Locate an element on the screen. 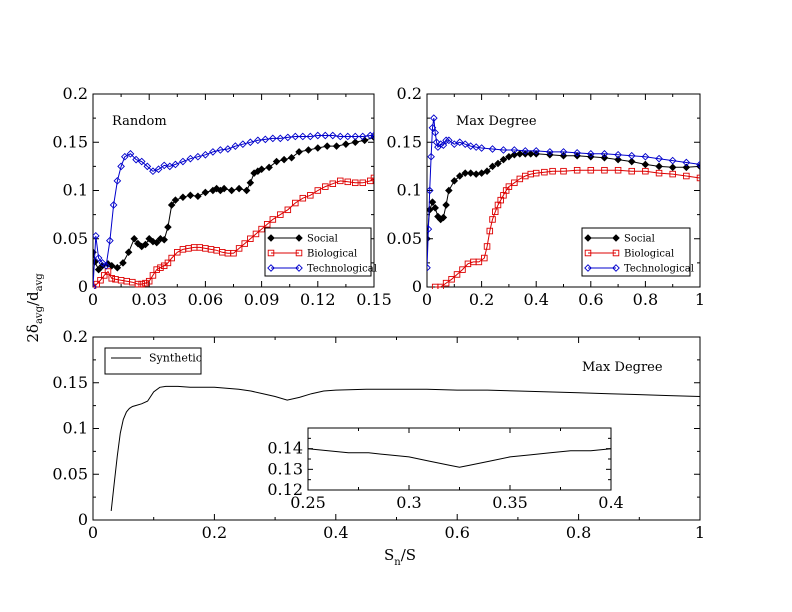 This screenshot has width=792, height=612. panel-title: Max Degree is located at coordinates (622, 367).